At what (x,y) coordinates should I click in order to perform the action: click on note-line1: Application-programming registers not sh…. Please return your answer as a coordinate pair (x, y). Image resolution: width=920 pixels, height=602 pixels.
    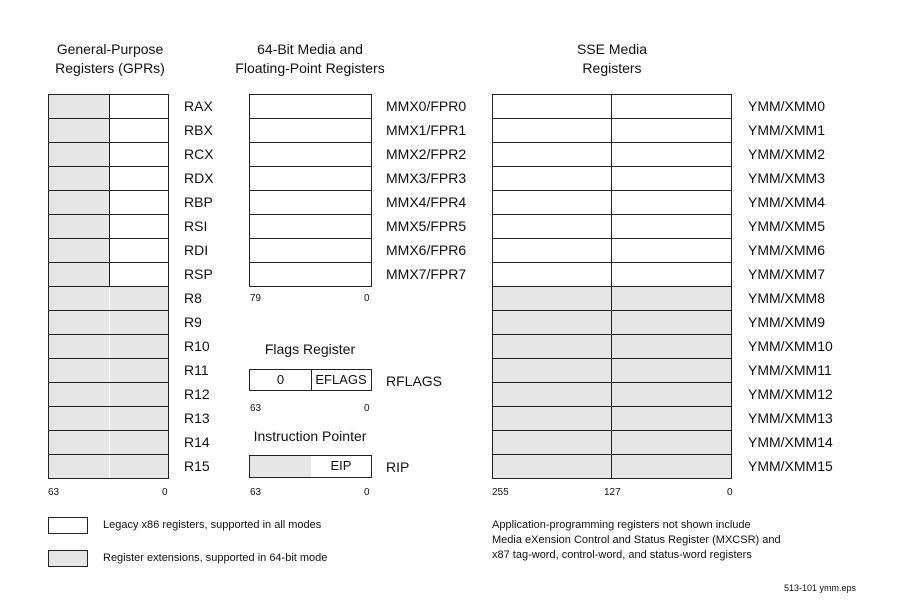
    Looking at the image, I should click on (621, 525).